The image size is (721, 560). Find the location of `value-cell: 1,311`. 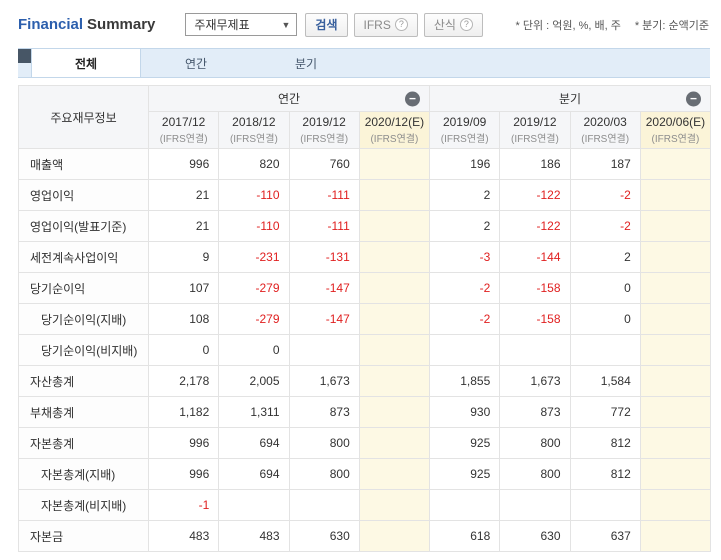

value-cell: 1,311 is located at coordinates (254, 412).